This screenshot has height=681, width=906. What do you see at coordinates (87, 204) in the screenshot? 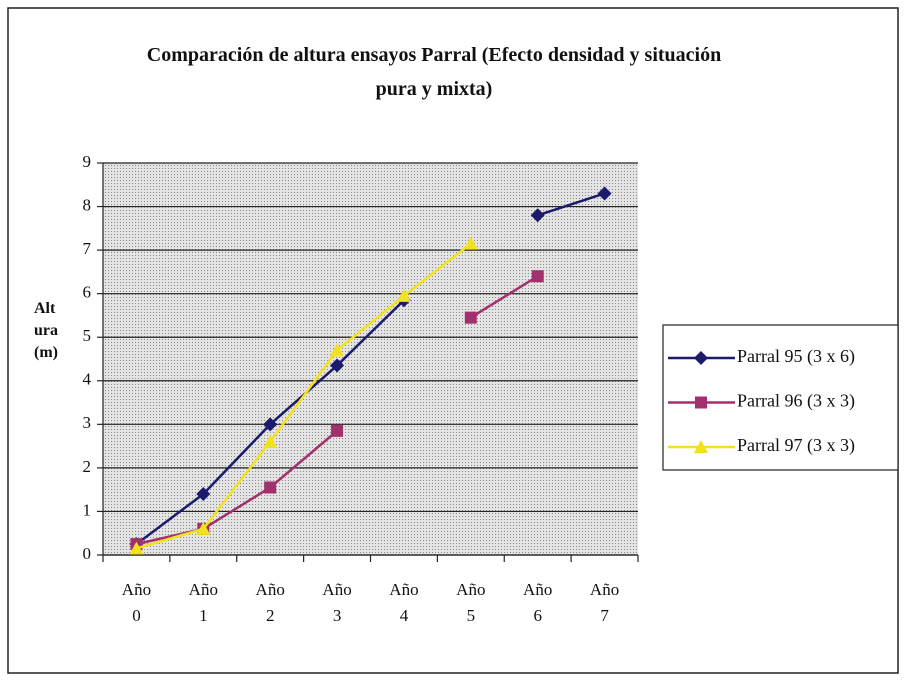
I see `y-tick-label: 8` at bounding box center [87, 204].